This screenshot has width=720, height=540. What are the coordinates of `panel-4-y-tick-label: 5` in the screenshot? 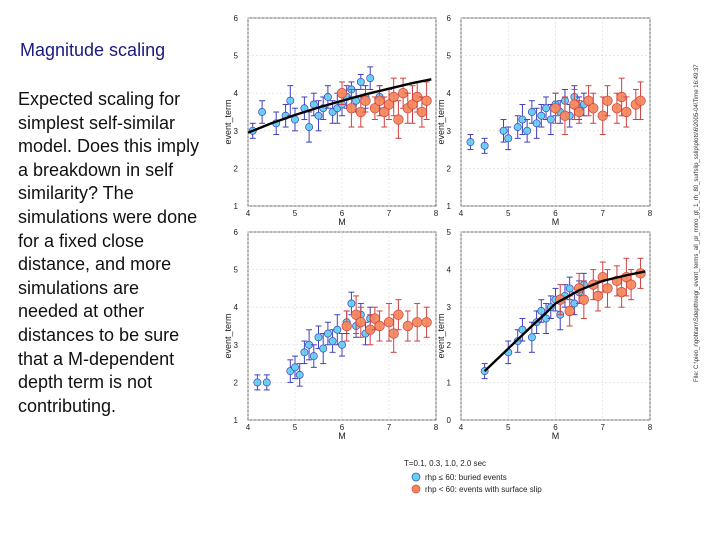 It's located at (449, 232).